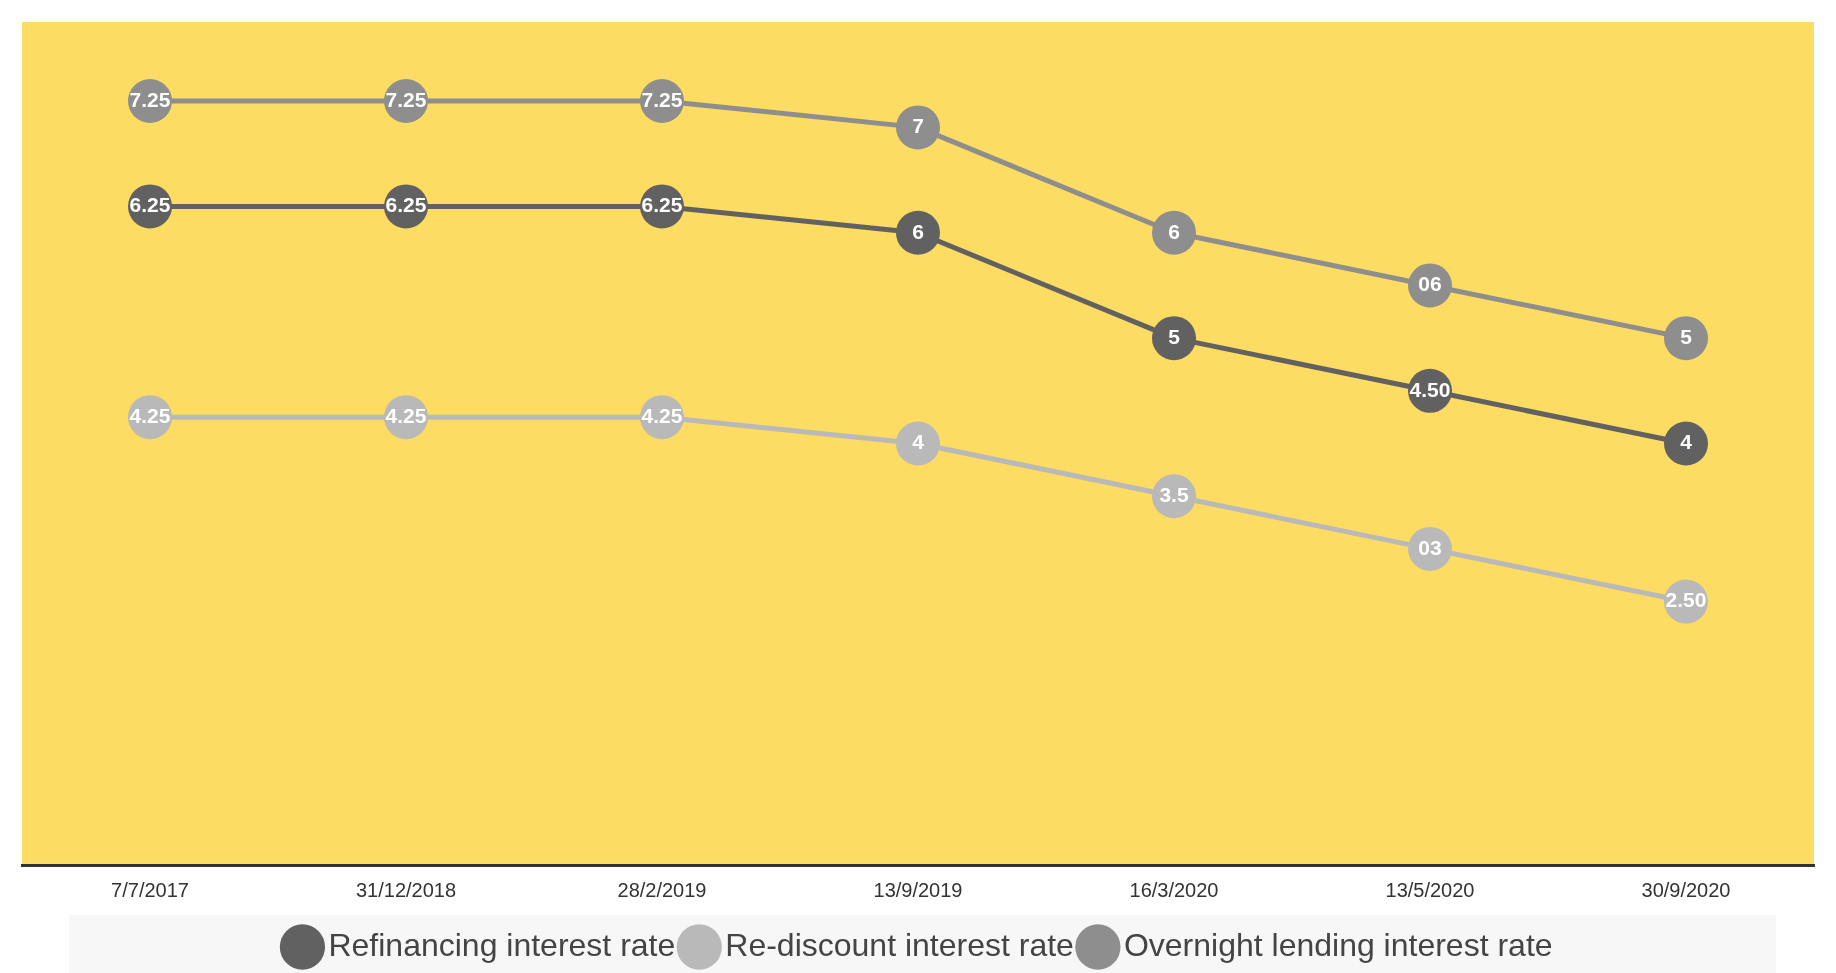 The width and height of the screenshot is (1836, 973). I want to click on x-tick-label: 16/3/2020, so click(1174, 889).